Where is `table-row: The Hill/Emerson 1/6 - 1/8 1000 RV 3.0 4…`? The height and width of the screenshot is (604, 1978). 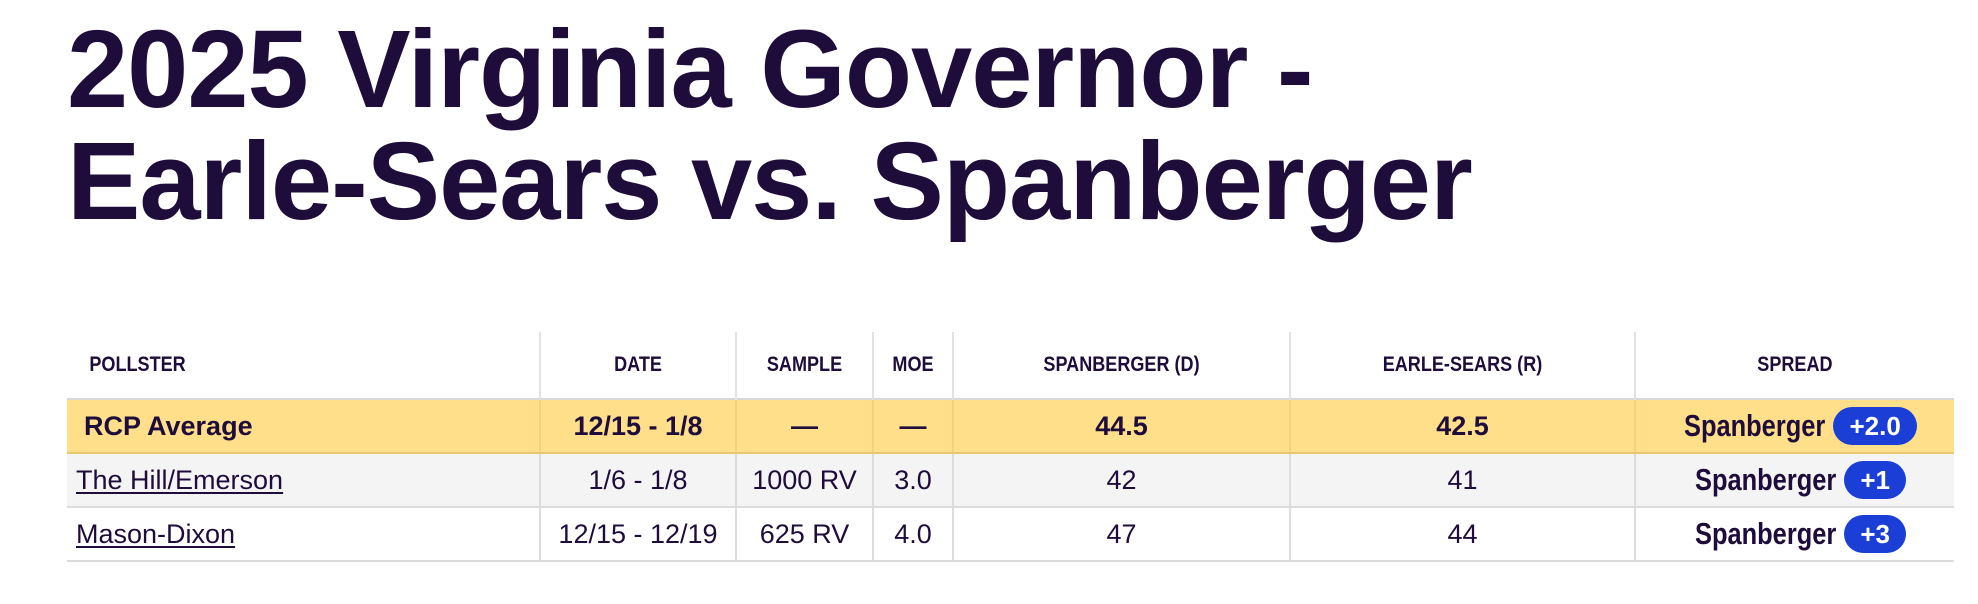 table-row: The Hill/Emerson 1/6 - 1/8 1000 RV 3.0 4… is located at coordinates (1010, 480).